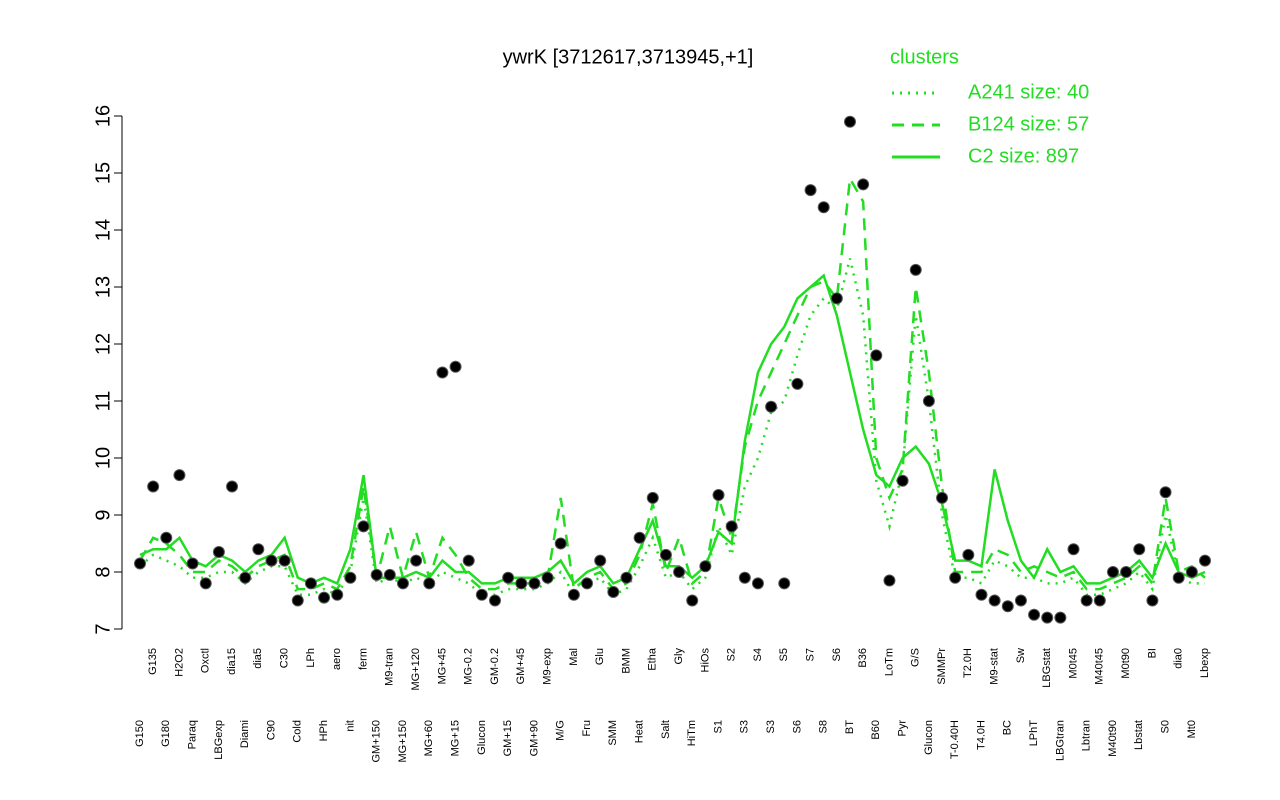 This screenshot has height=800, width=1280. Describe the element at coordinates (103, 344) in the screenshot. I see `y-tick-label: 12` at that location.